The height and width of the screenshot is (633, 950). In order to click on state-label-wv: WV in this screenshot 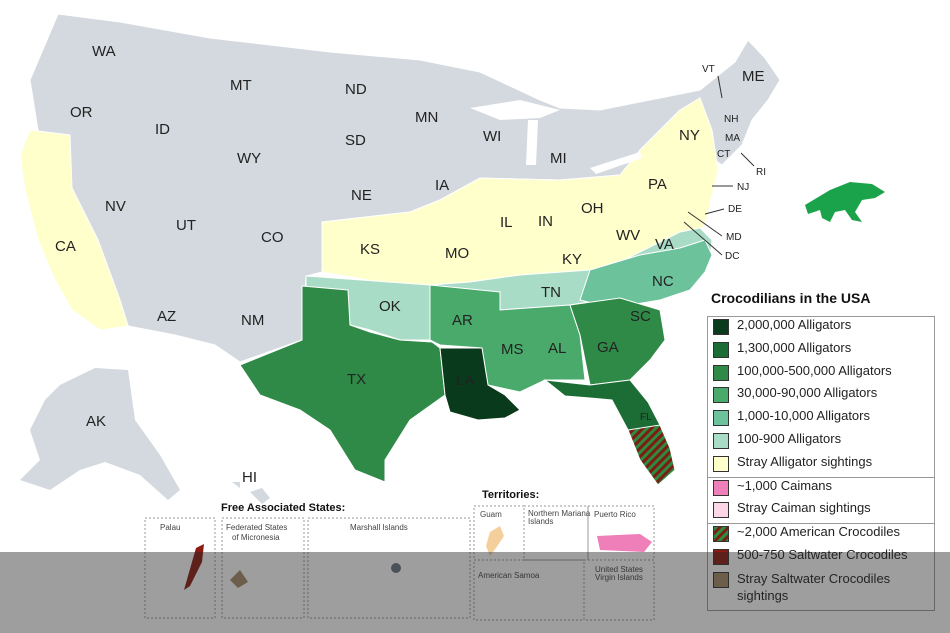, I will do `click(628, 235)`.